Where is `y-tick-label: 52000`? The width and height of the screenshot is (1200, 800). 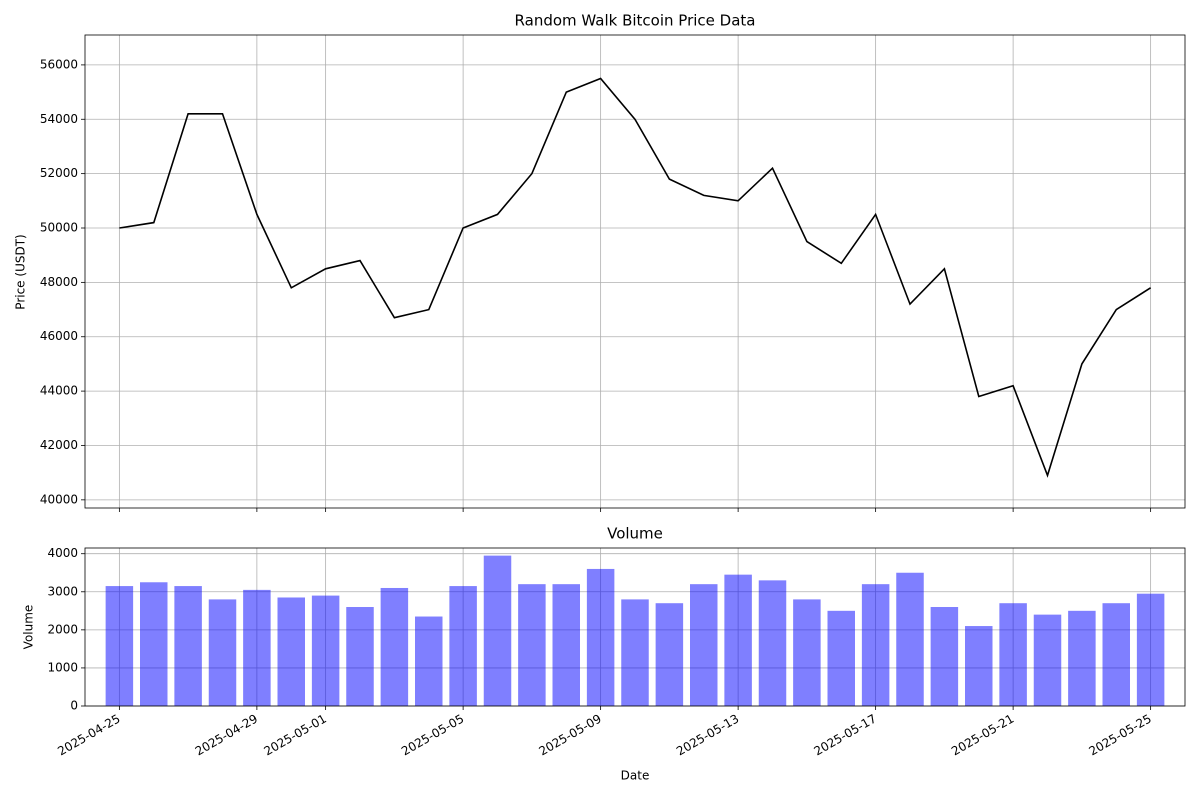
y-tick-label: 52000 is located at coordinates (59, 173).